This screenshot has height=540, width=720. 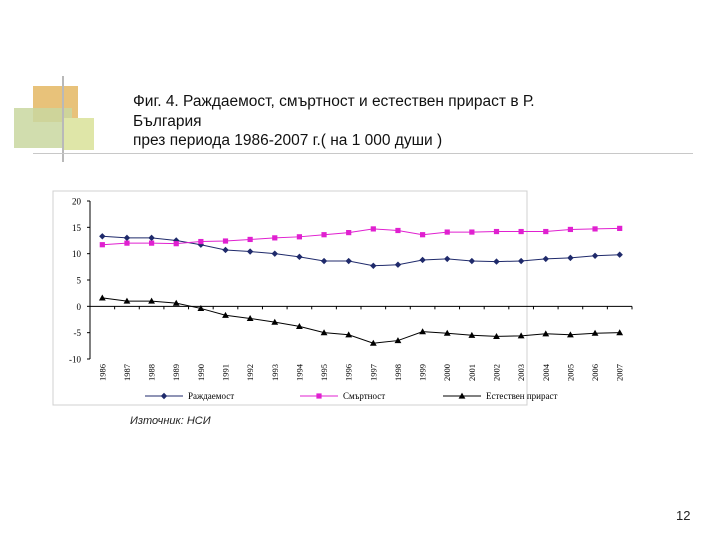 I want to click on x-tick-label: 1997, so click(x=373, y=372).